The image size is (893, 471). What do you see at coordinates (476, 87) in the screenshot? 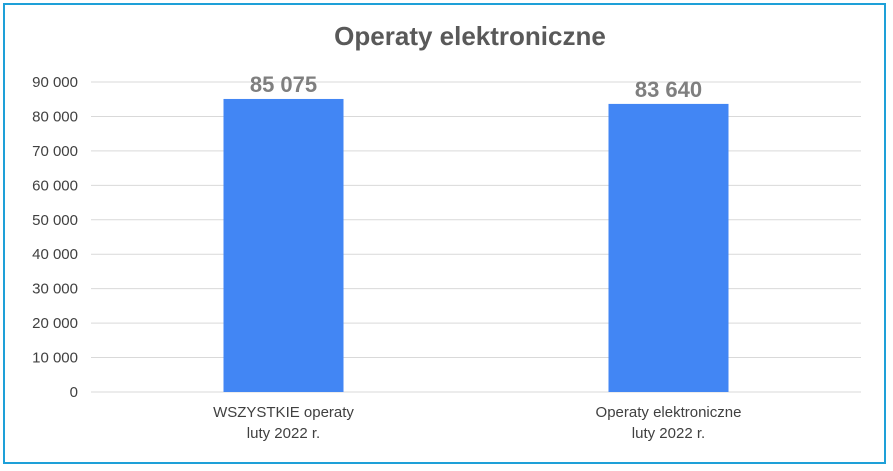
I see `data-labels: 85 075 83 640` at bounding box center [476, 87].